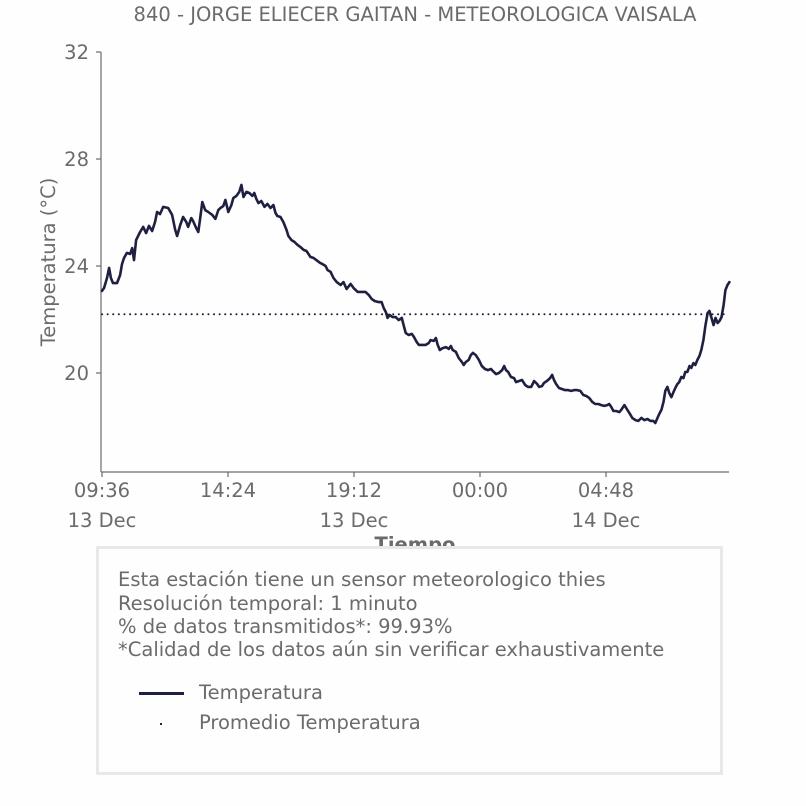 This screenshot has width=806, height=806. Describe the element at coordinates (161, 693) in the screenshot. I see `legend-line-swatch` at that location.